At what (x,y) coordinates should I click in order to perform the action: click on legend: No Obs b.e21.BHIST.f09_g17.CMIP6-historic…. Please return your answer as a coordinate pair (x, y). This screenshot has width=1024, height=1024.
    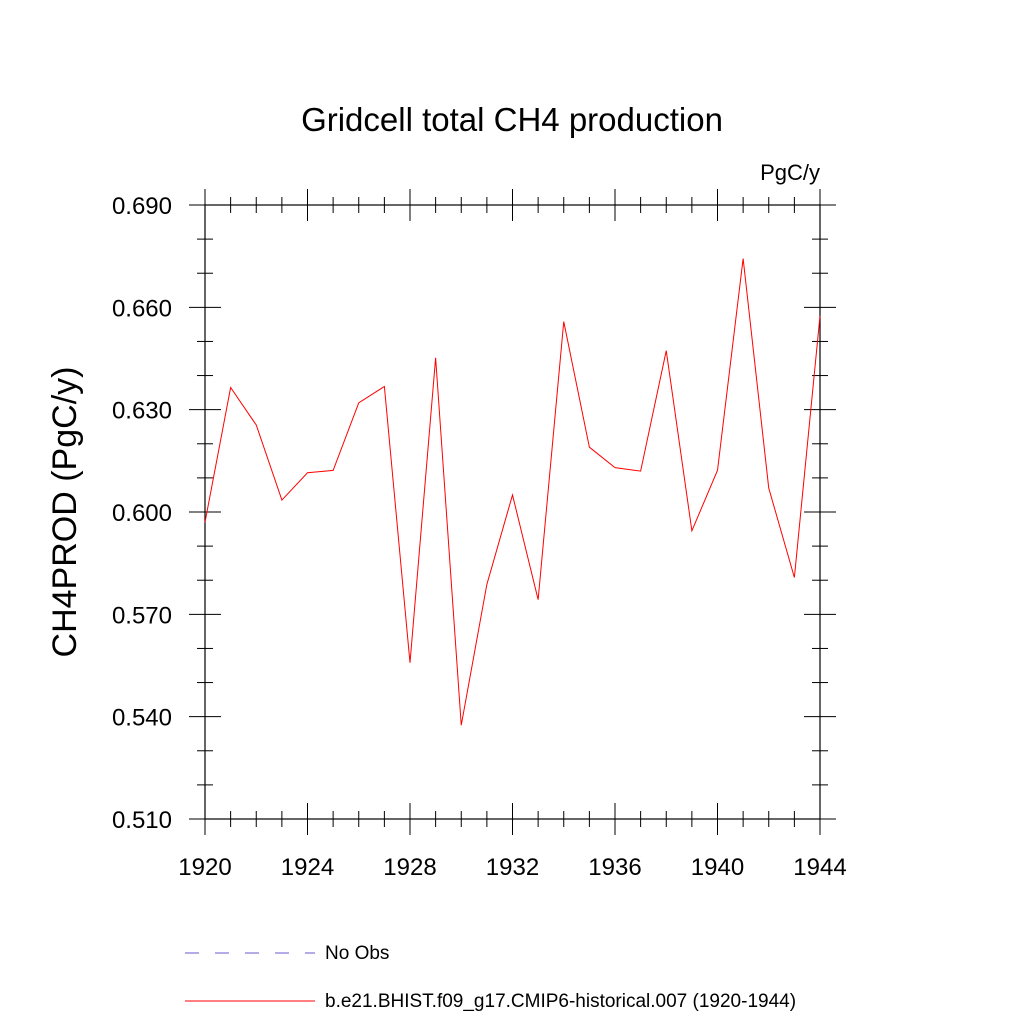
    Looking at the image, I should click on (490, 977).